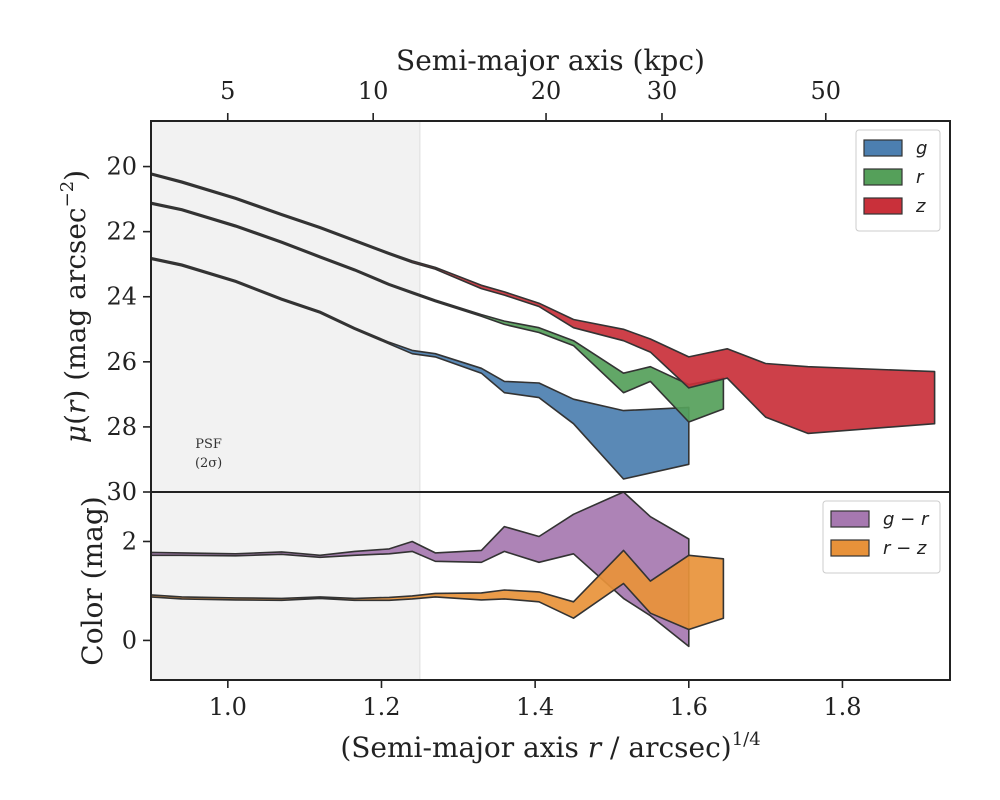 The height and width of the screenshot is (800, 1000). What do you see at coordinates (906, 519) in the screenshot?
I see `color-legend-label-0: g − r` at bounding box center [906, 519].